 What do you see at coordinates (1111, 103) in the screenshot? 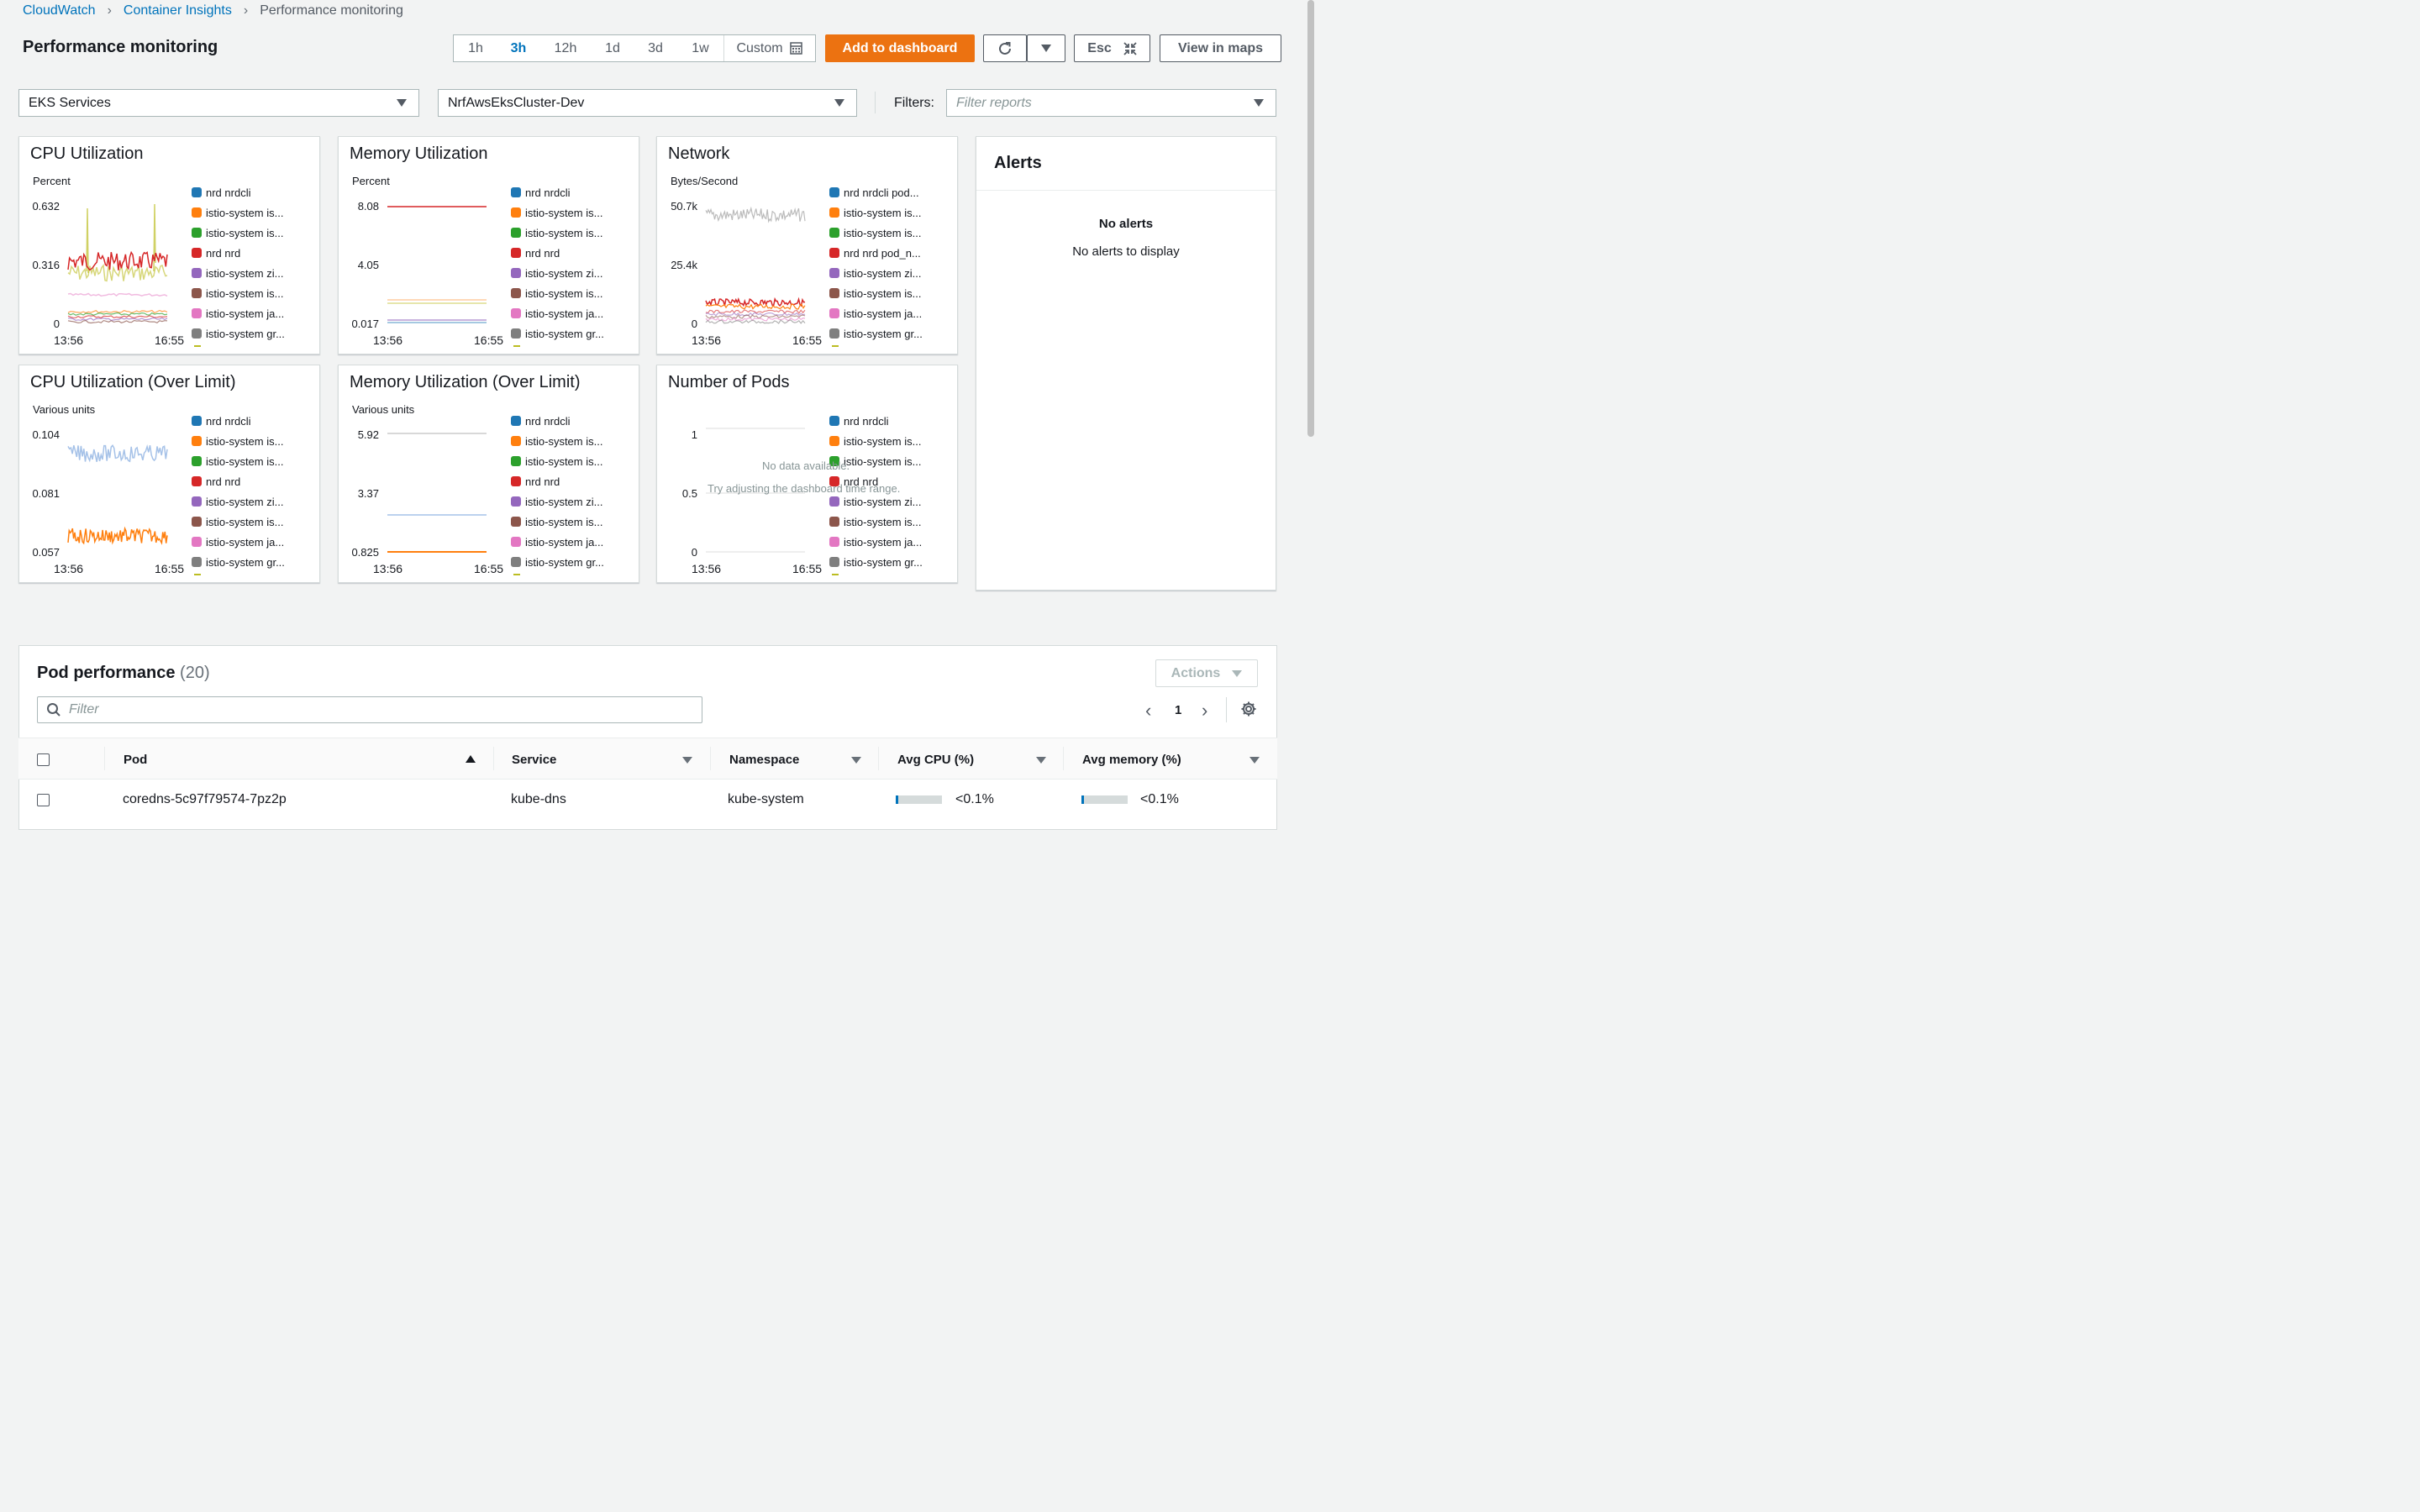
I see `filter-reports-select: Filter reports` at bounding box center [1111, 103].